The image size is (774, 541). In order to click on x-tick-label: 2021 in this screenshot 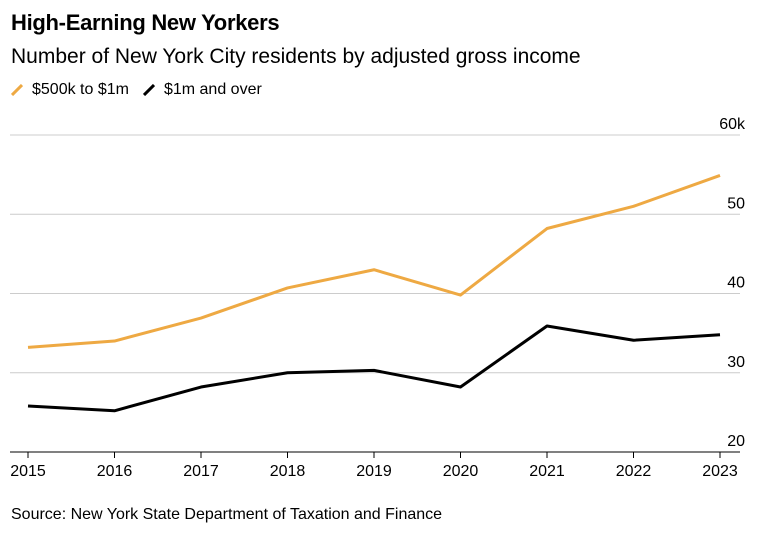, I will do `click(547, 471)`.